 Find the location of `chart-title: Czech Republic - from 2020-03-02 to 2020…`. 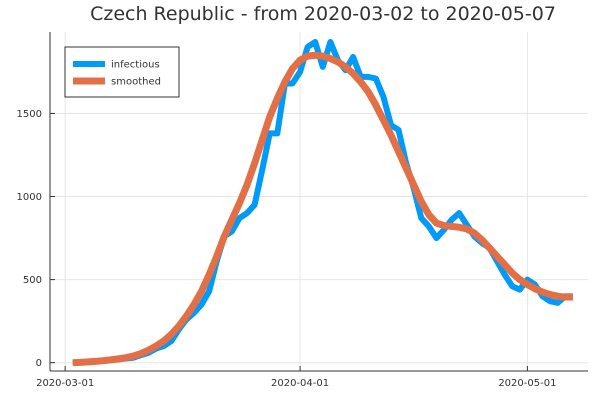

chart-title: Czech Republic - from 2020-03-02 to 2020… is located at coordinates (323, 14).